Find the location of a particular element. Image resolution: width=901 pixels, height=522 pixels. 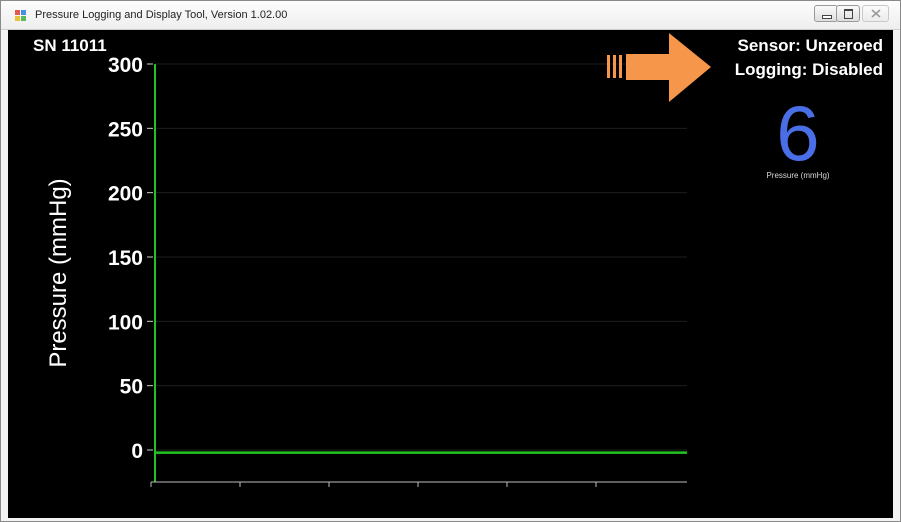

restore-button is located at coordinates (848, 13).